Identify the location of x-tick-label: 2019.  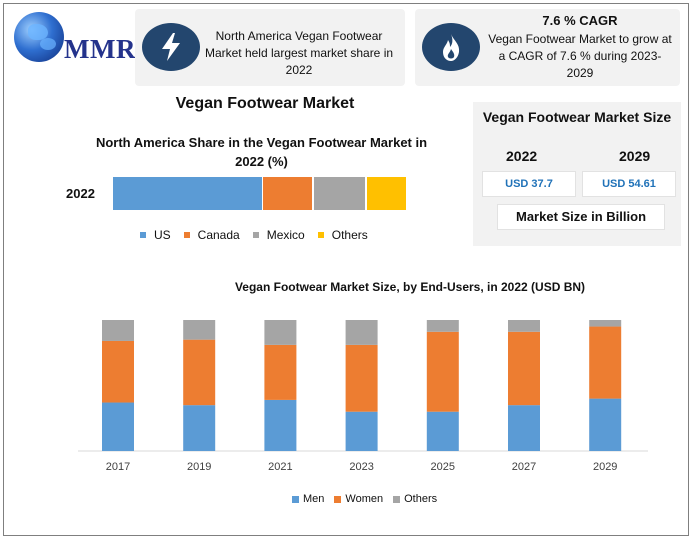
(199, 467).